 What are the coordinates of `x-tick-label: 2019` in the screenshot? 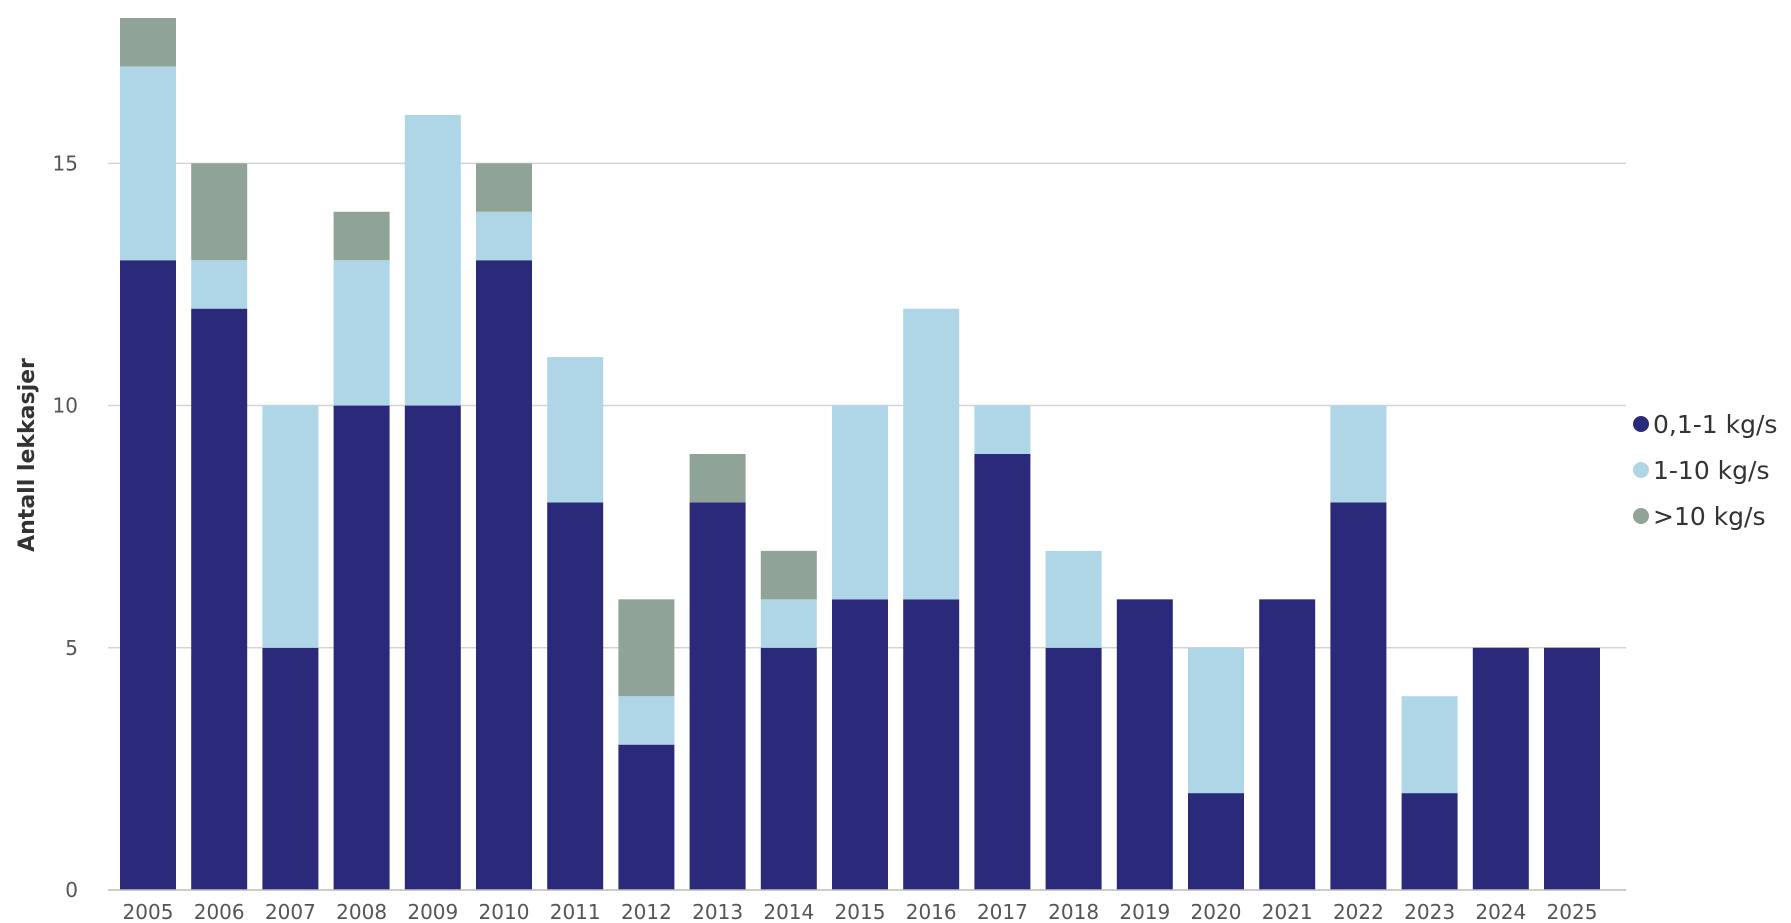 It's located at (1144, 911).